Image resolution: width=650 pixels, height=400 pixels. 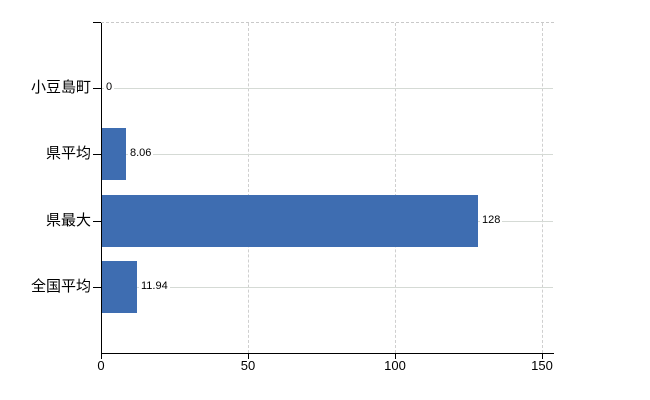 What do you see at coordinates (101, 188) in the screenshot?
I see `y-axis` at bounding box center [101, 188].